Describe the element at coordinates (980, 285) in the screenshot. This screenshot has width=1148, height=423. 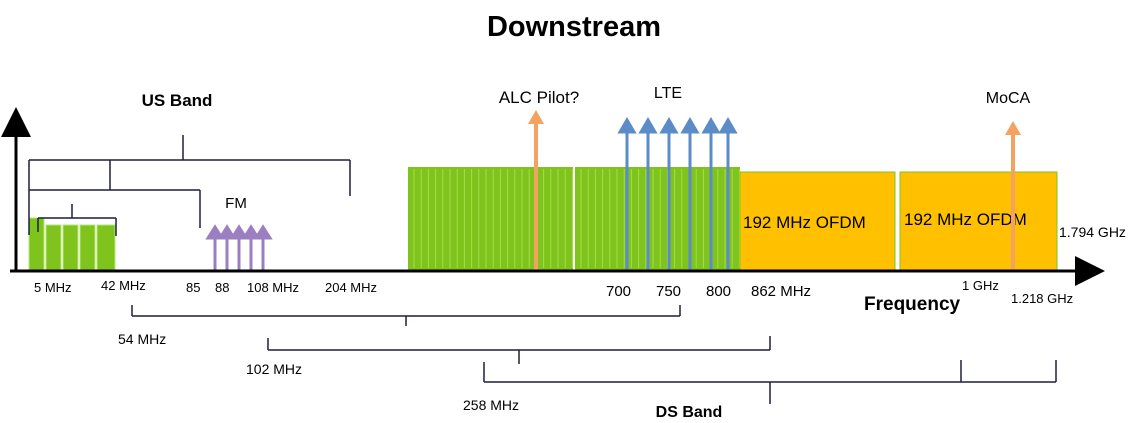
I see `tick-1ghz: 1 GHz` at that location.